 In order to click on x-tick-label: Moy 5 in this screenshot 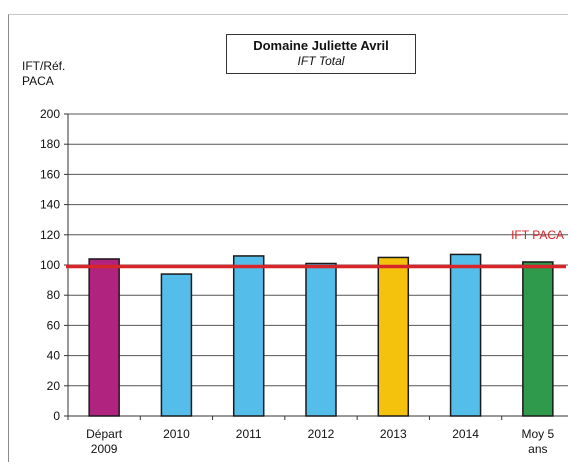, I will do `click(538, 434)`.